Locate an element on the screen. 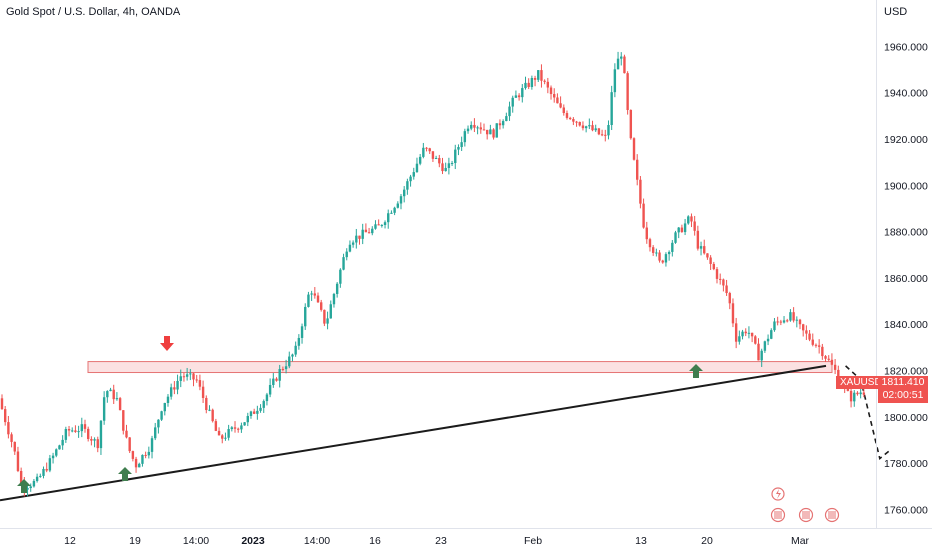 This screenshot has width=932, height=550. x-tick-label: 20 is located at coordinates (707, 541).